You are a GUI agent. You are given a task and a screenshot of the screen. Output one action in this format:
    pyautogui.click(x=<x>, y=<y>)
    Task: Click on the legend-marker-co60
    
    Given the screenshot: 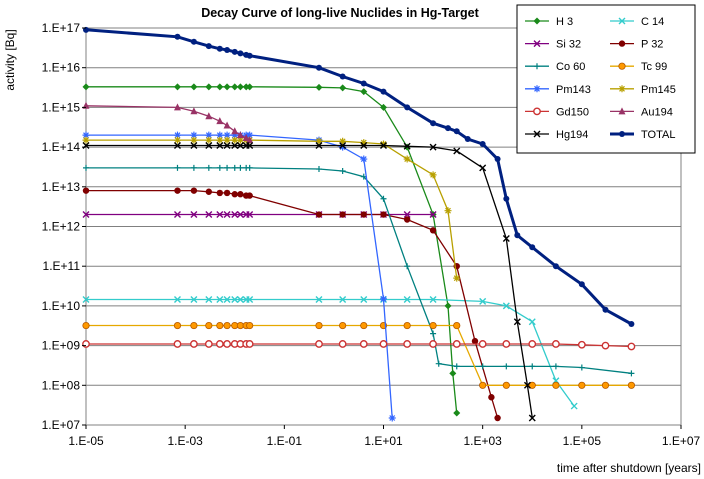 What is the action you would take?
    pyautogui.click(x=537, y=66)
    